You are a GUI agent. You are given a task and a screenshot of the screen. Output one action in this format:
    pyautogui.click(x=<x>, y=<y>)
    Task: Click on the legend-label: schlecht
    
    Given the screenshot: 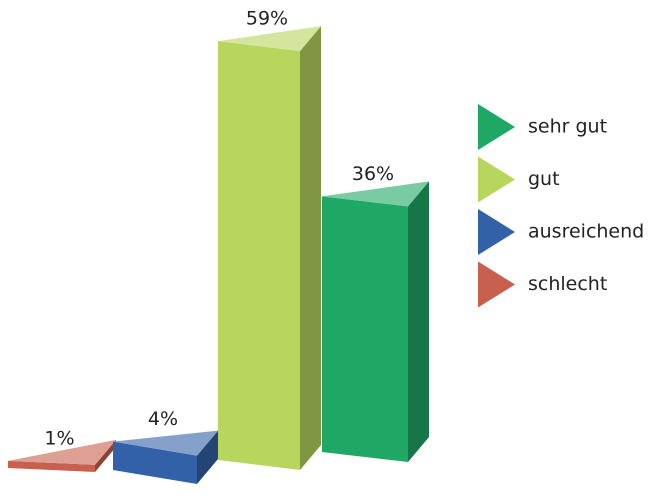 What is the action you would take?
    pyautogui.click(x=567, y=284)
    